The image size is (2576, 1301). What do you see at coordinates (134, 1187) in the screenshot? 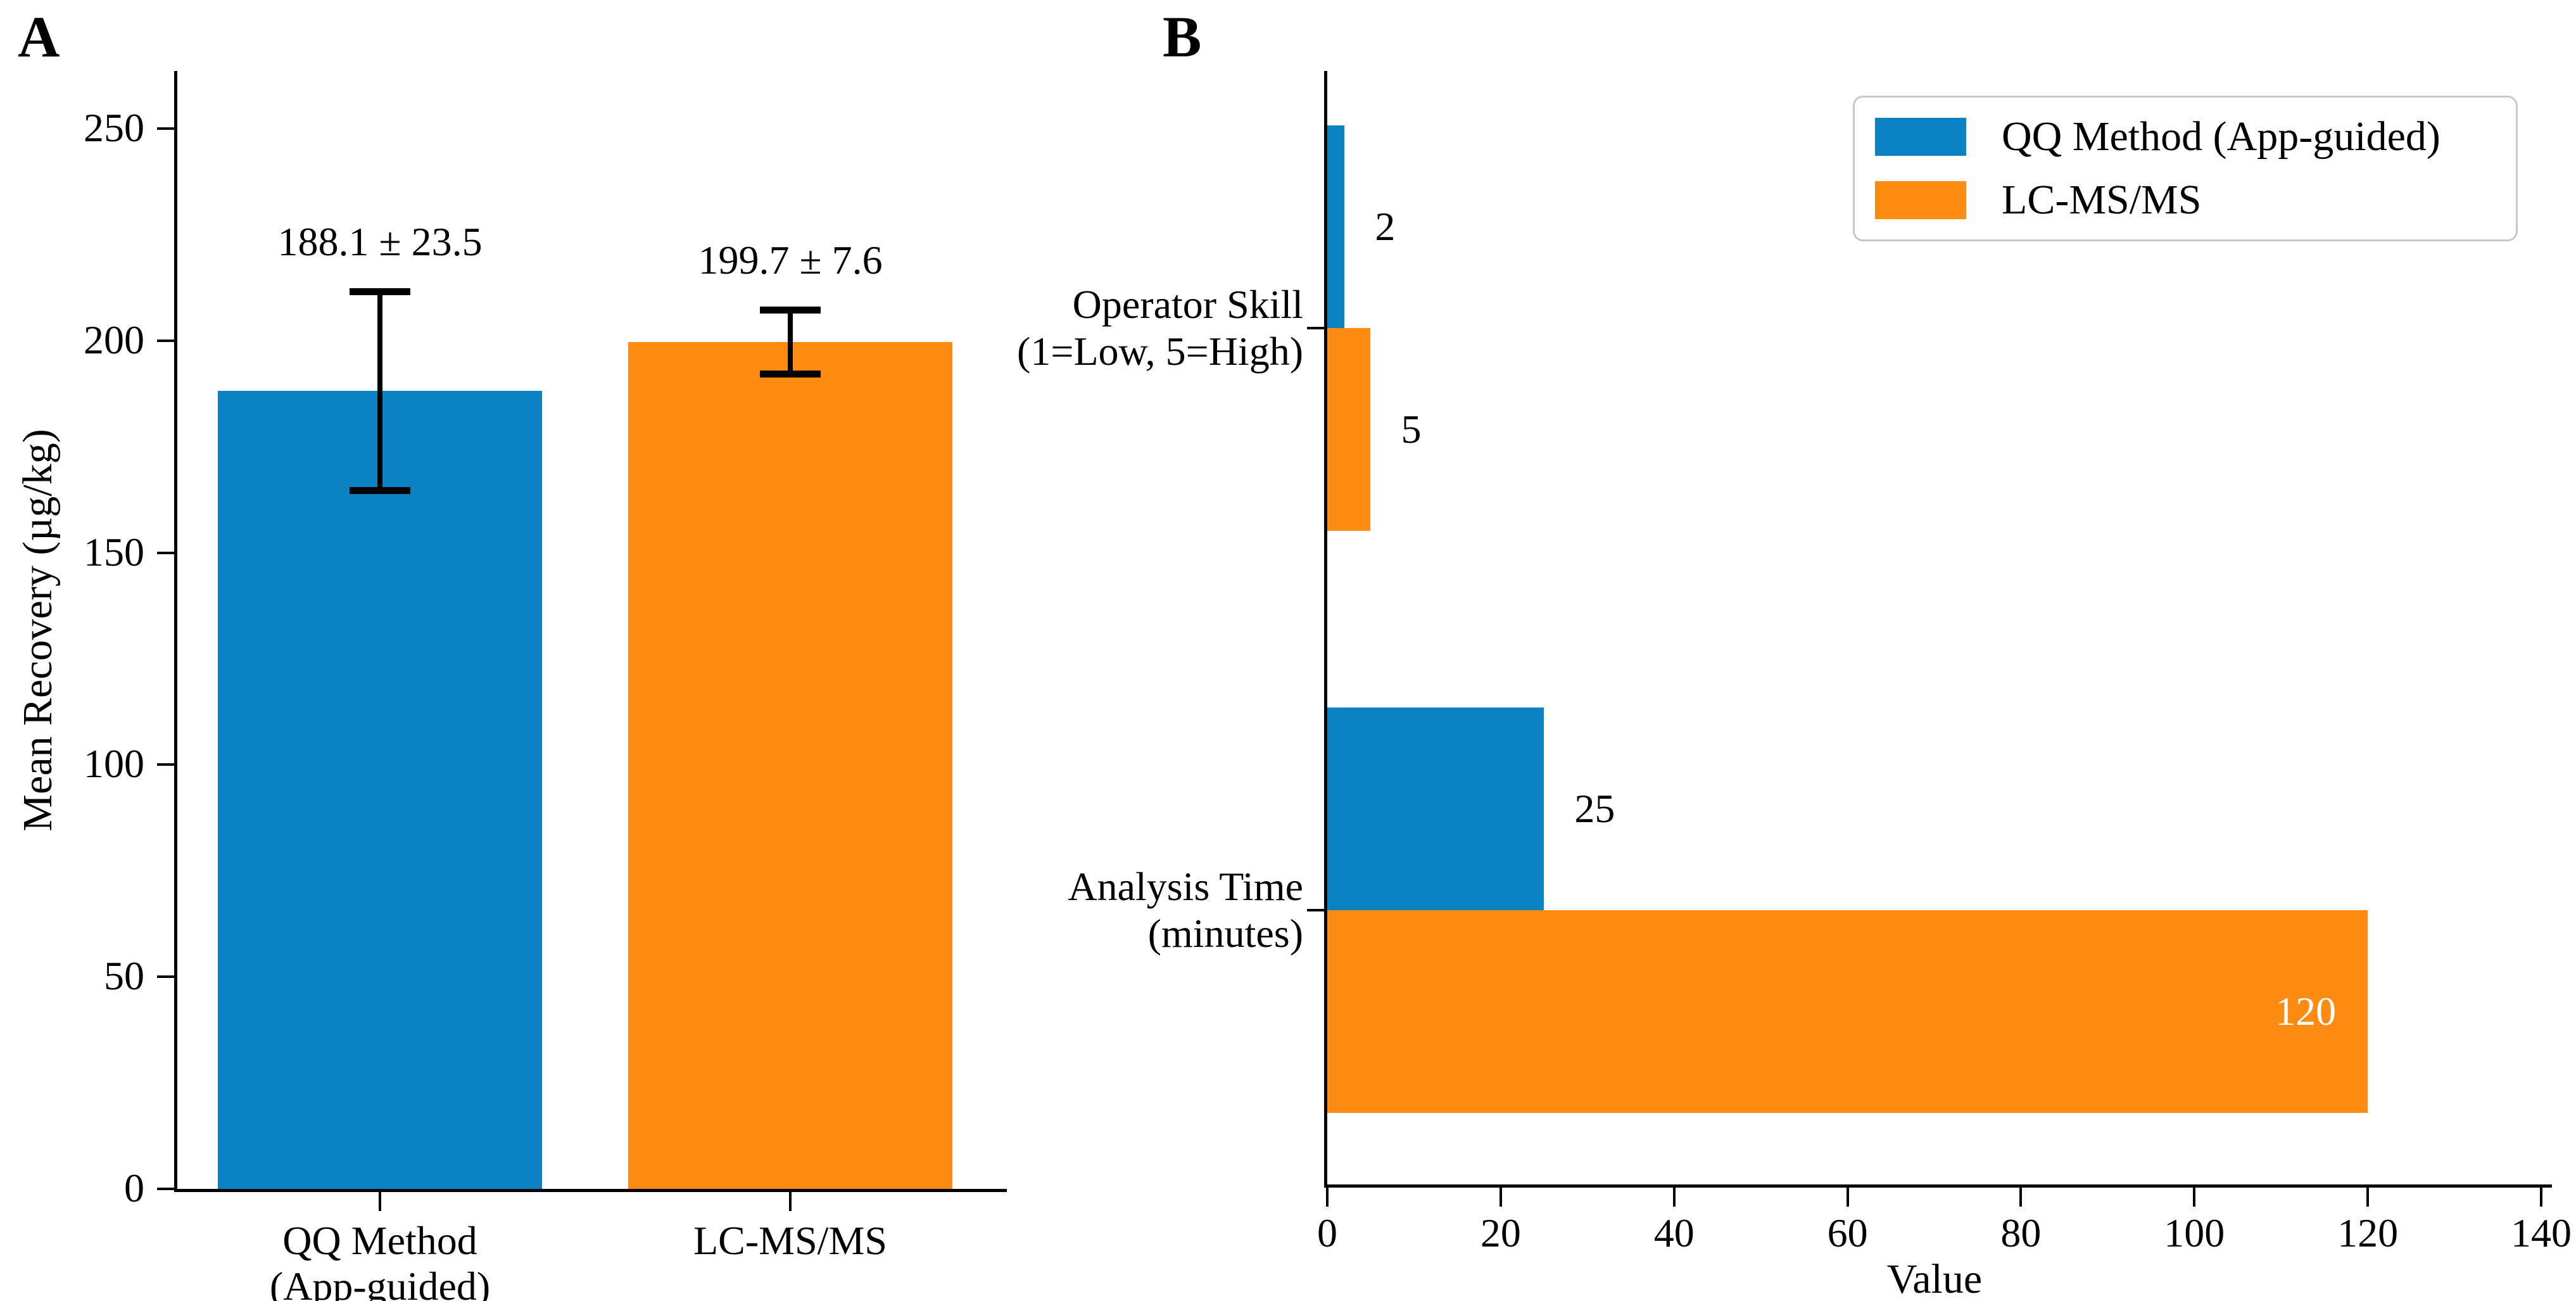
I see `panel-a-y-tick-label: 0` at bounding box center [134, 1187].